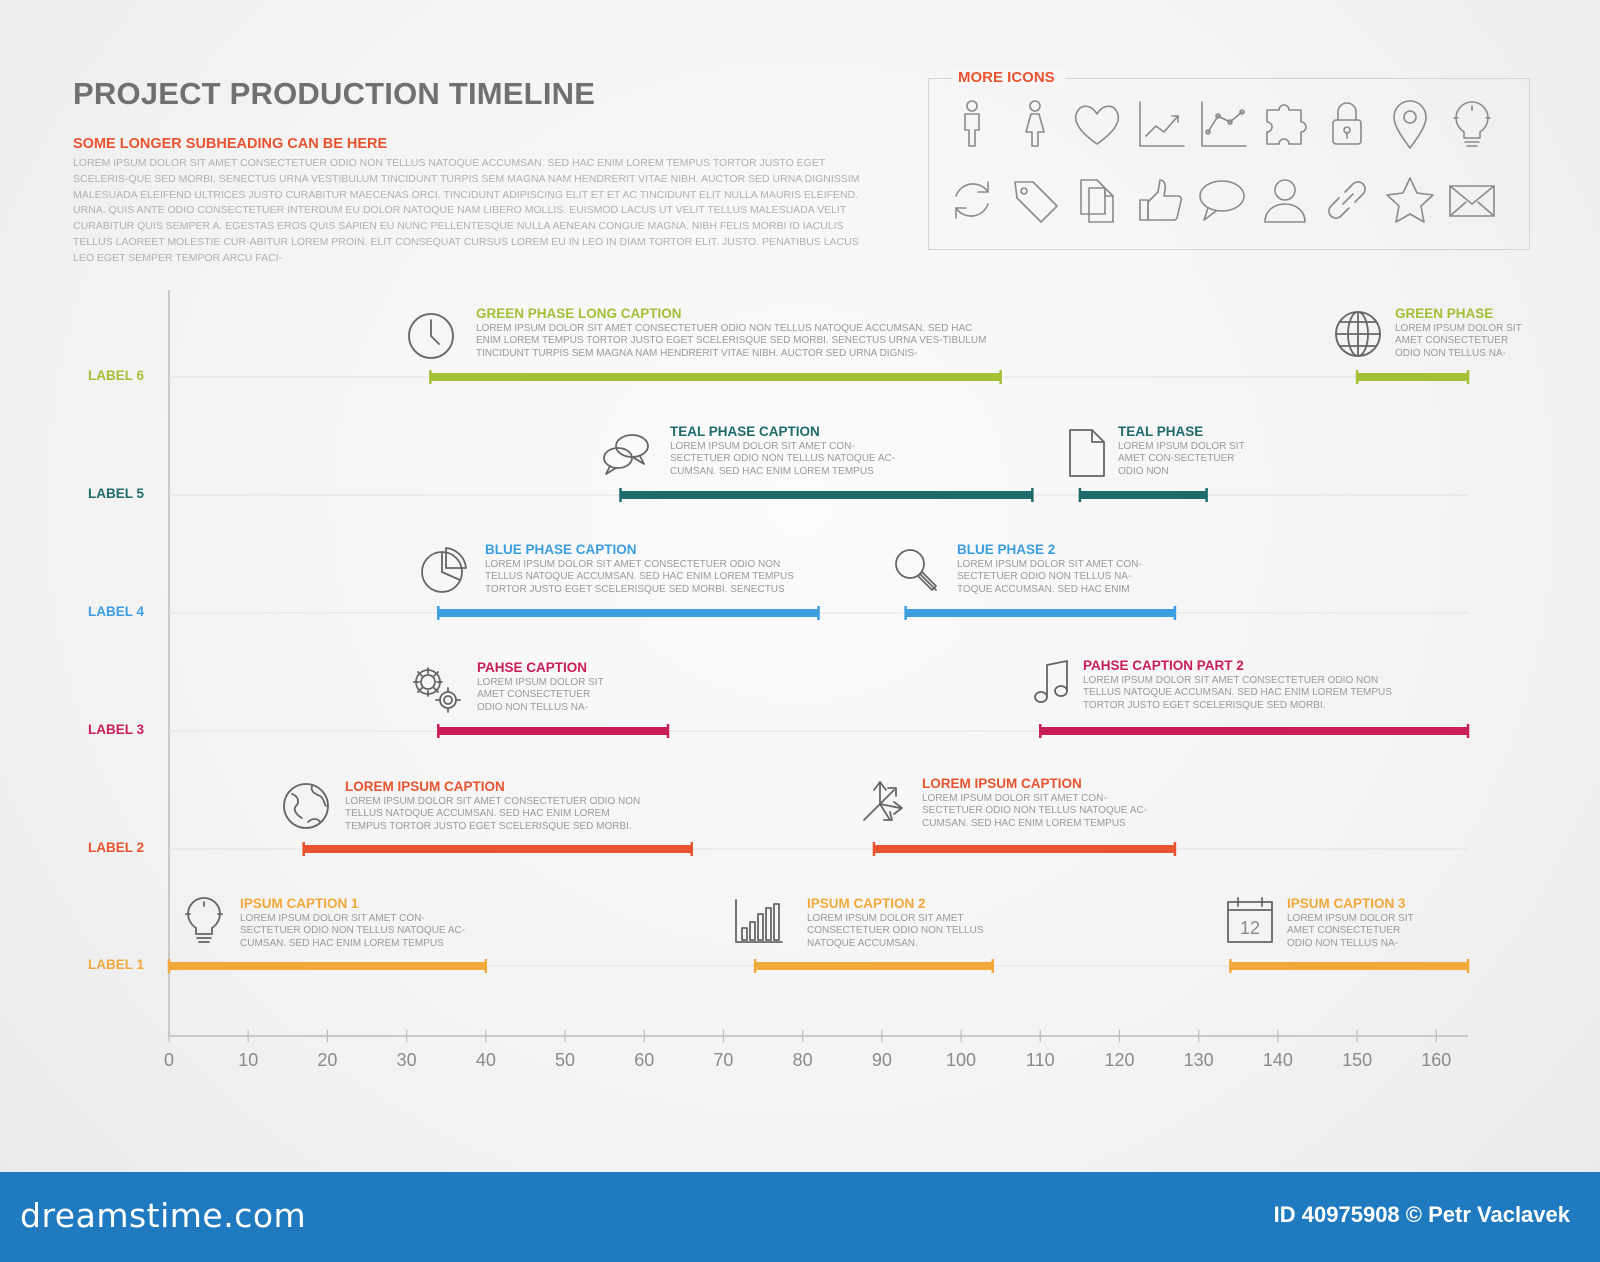 Image resolution: width=1600 pixels, height=1262 pixels. I want to click on icons-panel, so click(1229, 164).